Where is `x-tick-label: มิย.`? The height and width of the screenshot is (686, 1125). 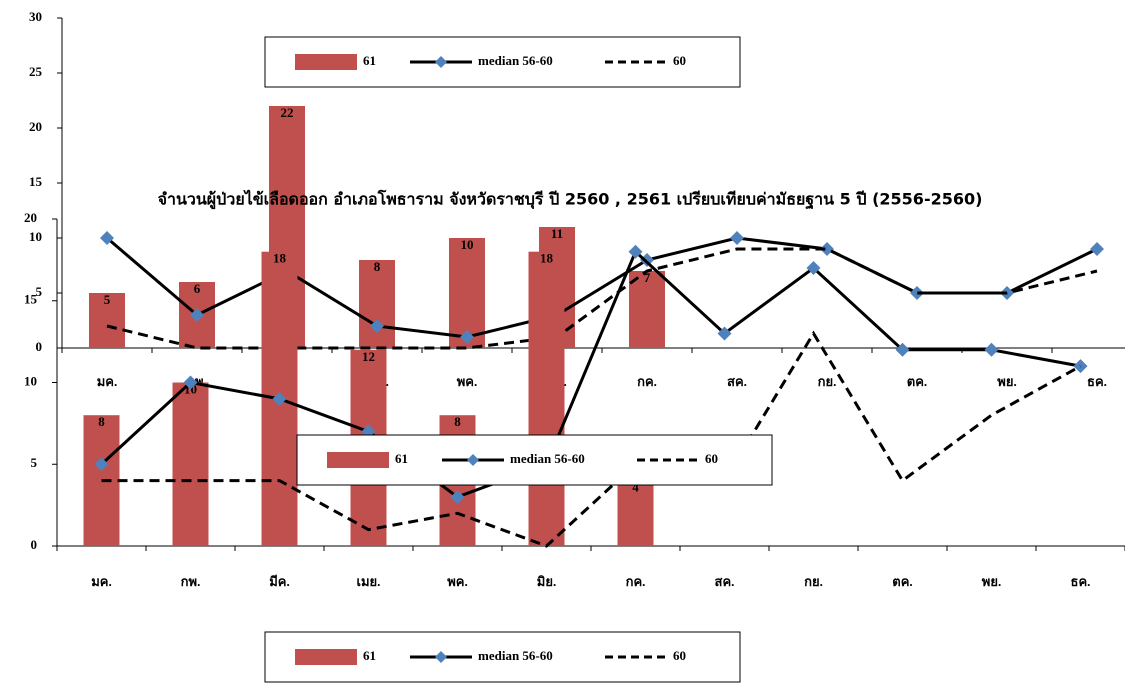
x-tick-label: มิย. is located at coordinates (546, 581).